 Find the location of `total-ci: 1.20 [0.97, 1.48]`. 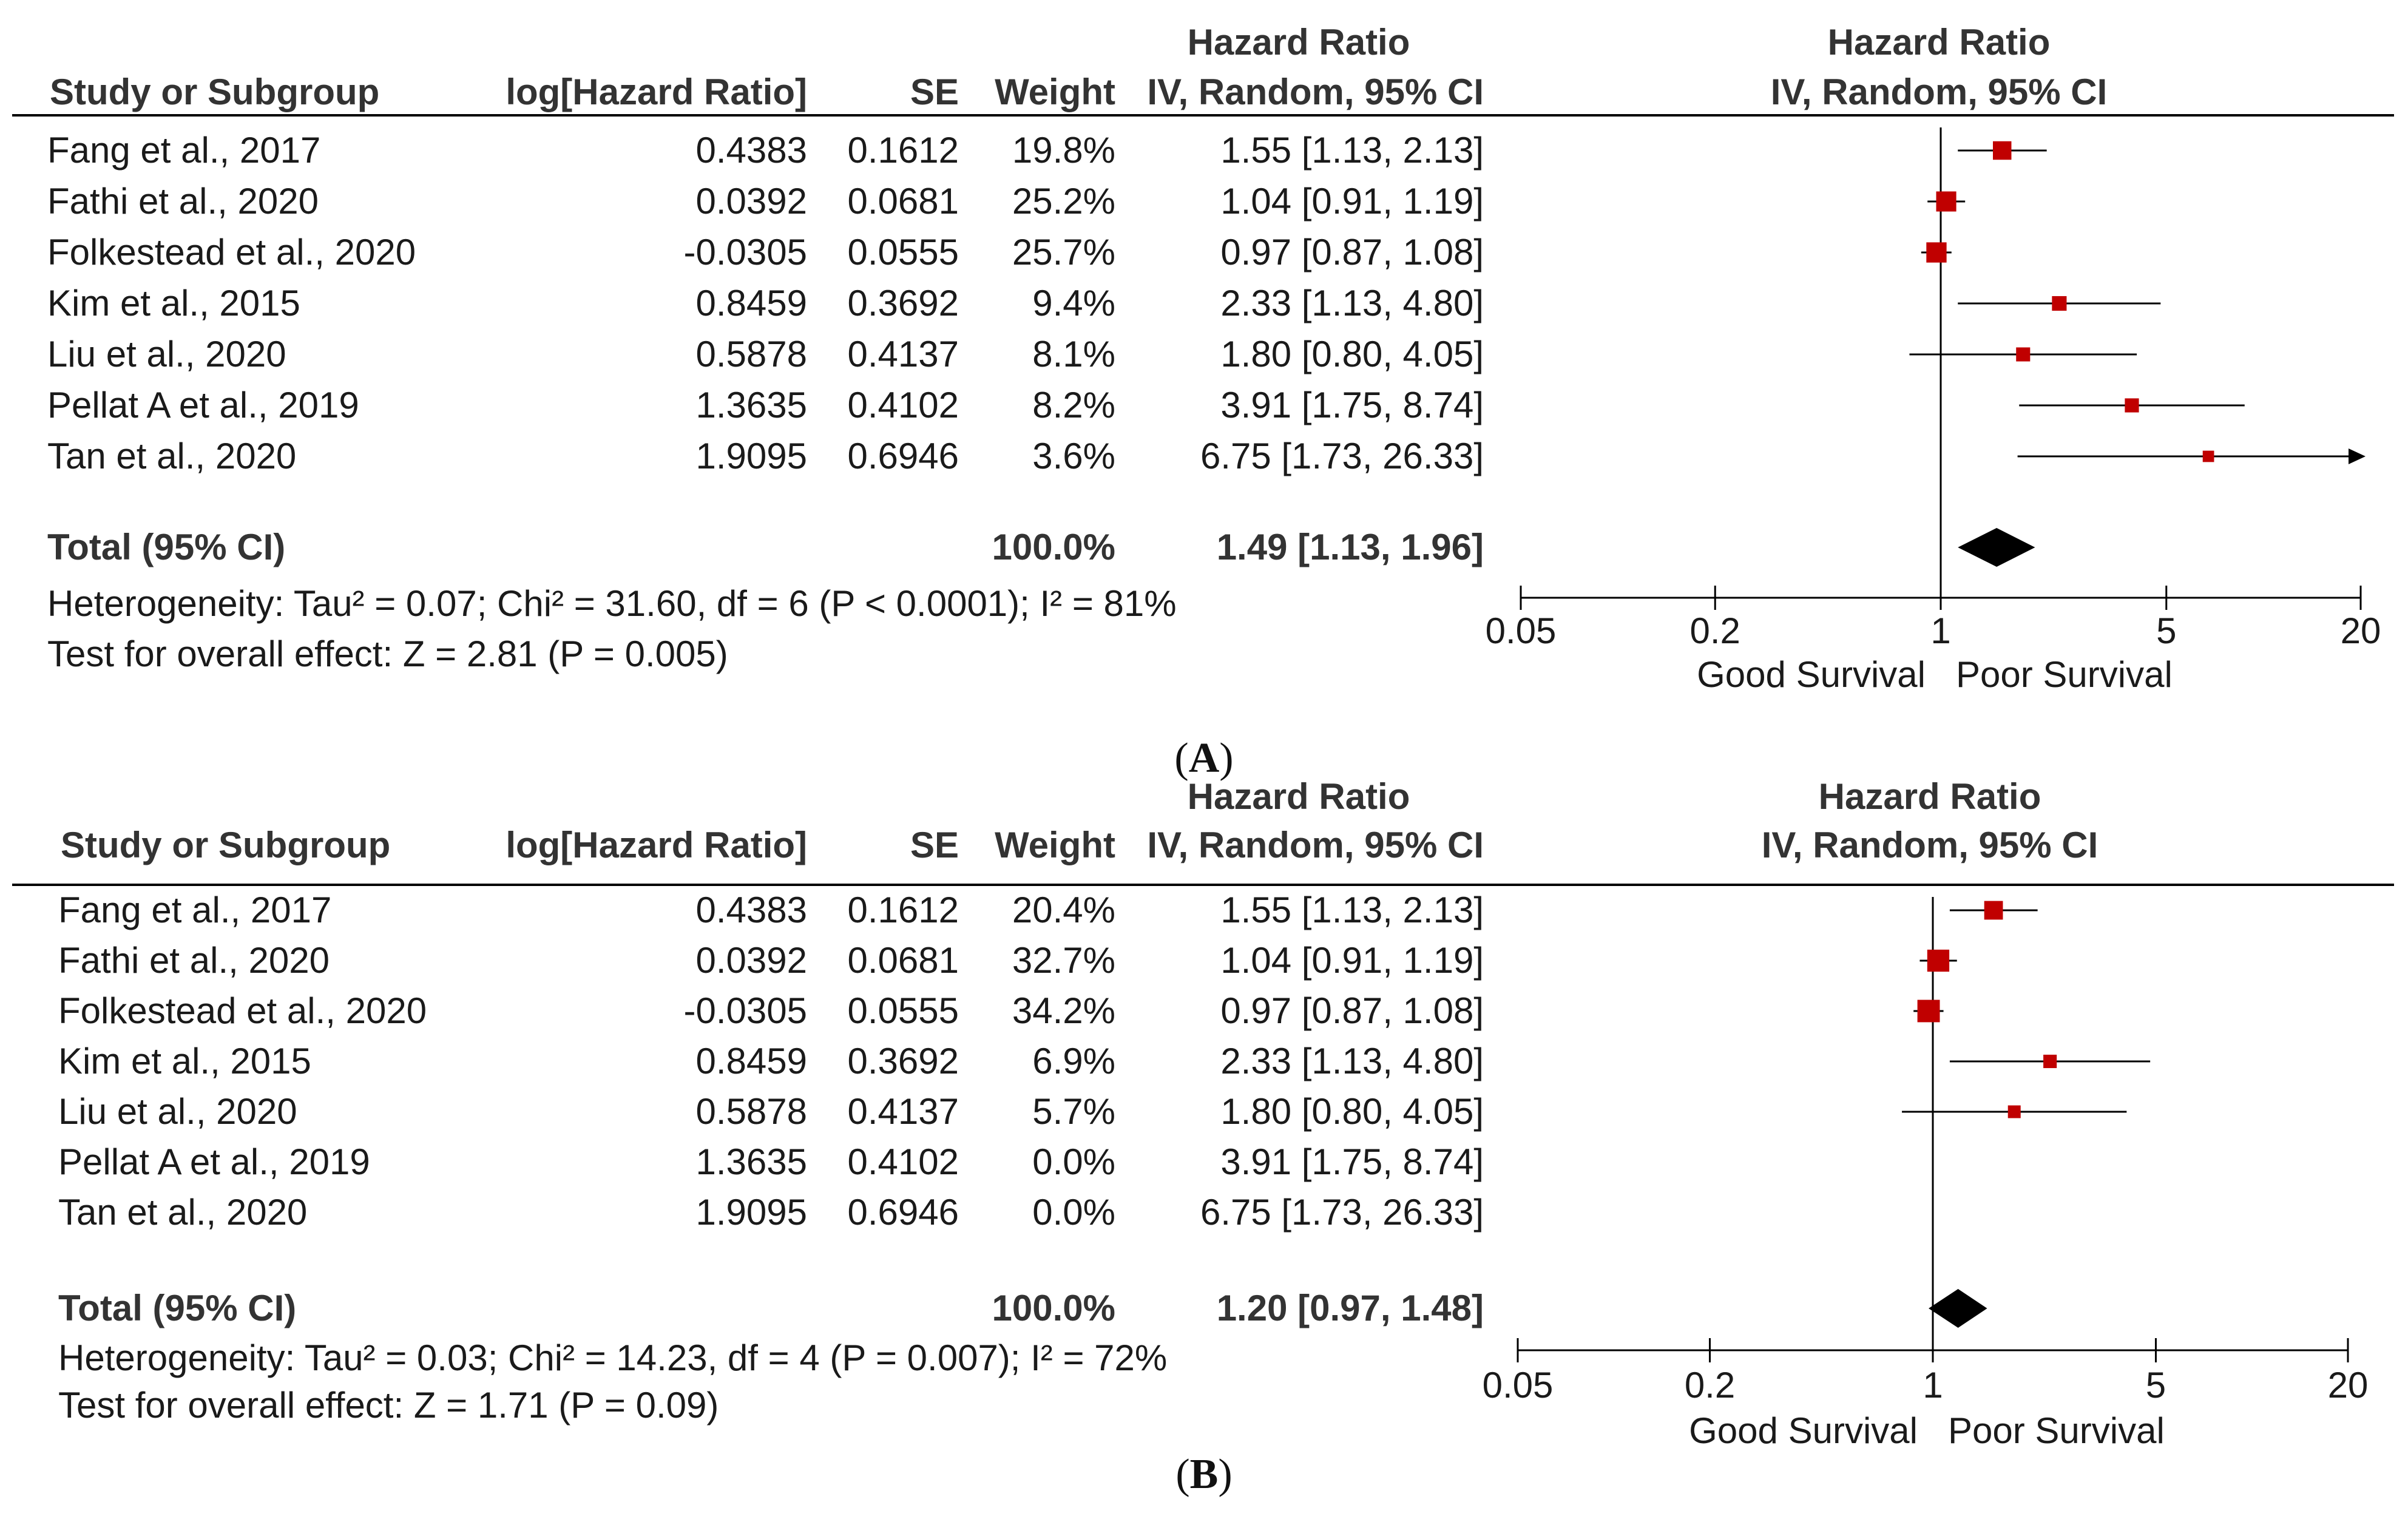

total-ci: 1.20 [0.97, 1.48] is located at coordinates (1350, 1308).